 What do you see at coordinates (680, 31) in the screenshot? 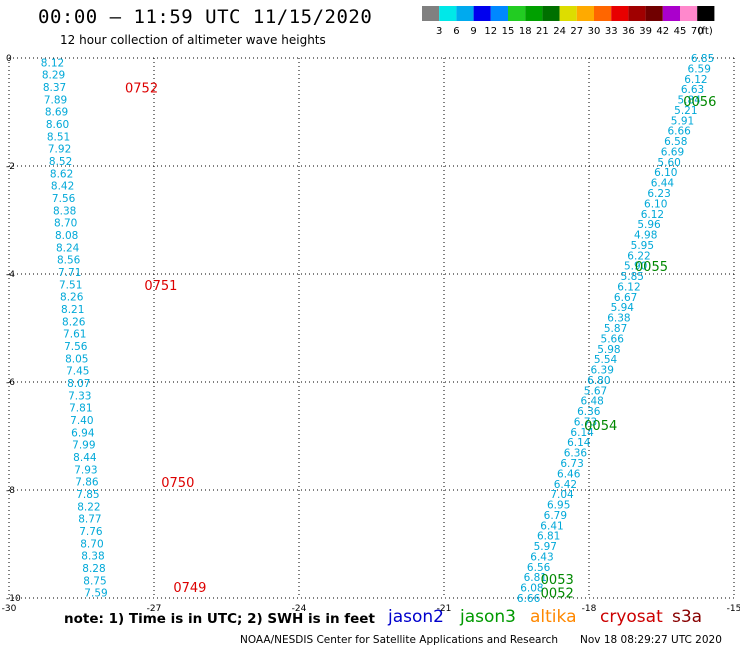
I see `scale-label: 45` at bounding box center [680, 31].